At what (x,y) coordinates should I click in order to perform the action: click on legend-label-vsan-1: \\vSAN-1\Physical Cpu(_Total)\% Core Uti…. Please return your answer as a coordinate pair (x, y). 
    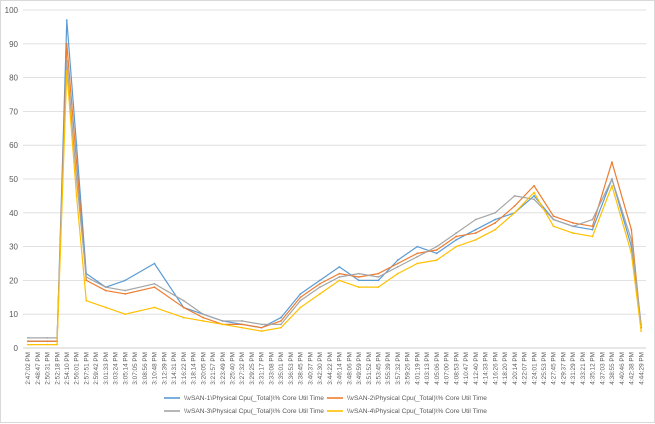
    Looking at the image, I should click on (254, 398).